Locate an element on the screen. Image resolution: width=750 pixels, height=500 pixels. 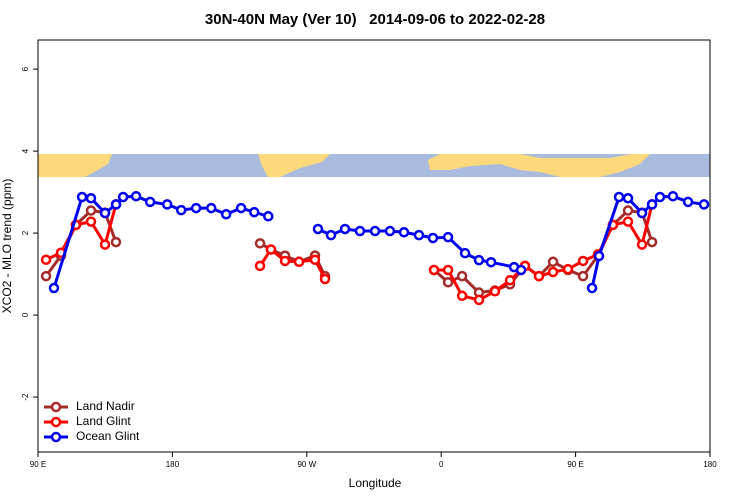
x-tick-label: 0 is located at coordinates (441, 464).